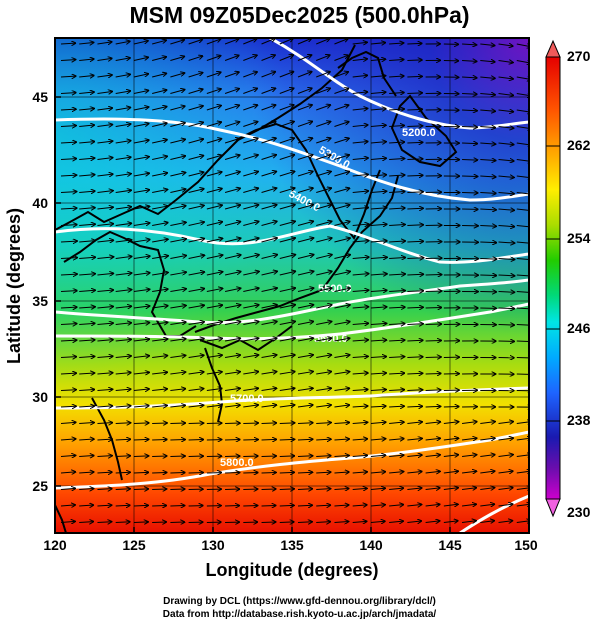 The image size is (599, 625). I want to click on y-tick-35: 35, so click(40, 301).